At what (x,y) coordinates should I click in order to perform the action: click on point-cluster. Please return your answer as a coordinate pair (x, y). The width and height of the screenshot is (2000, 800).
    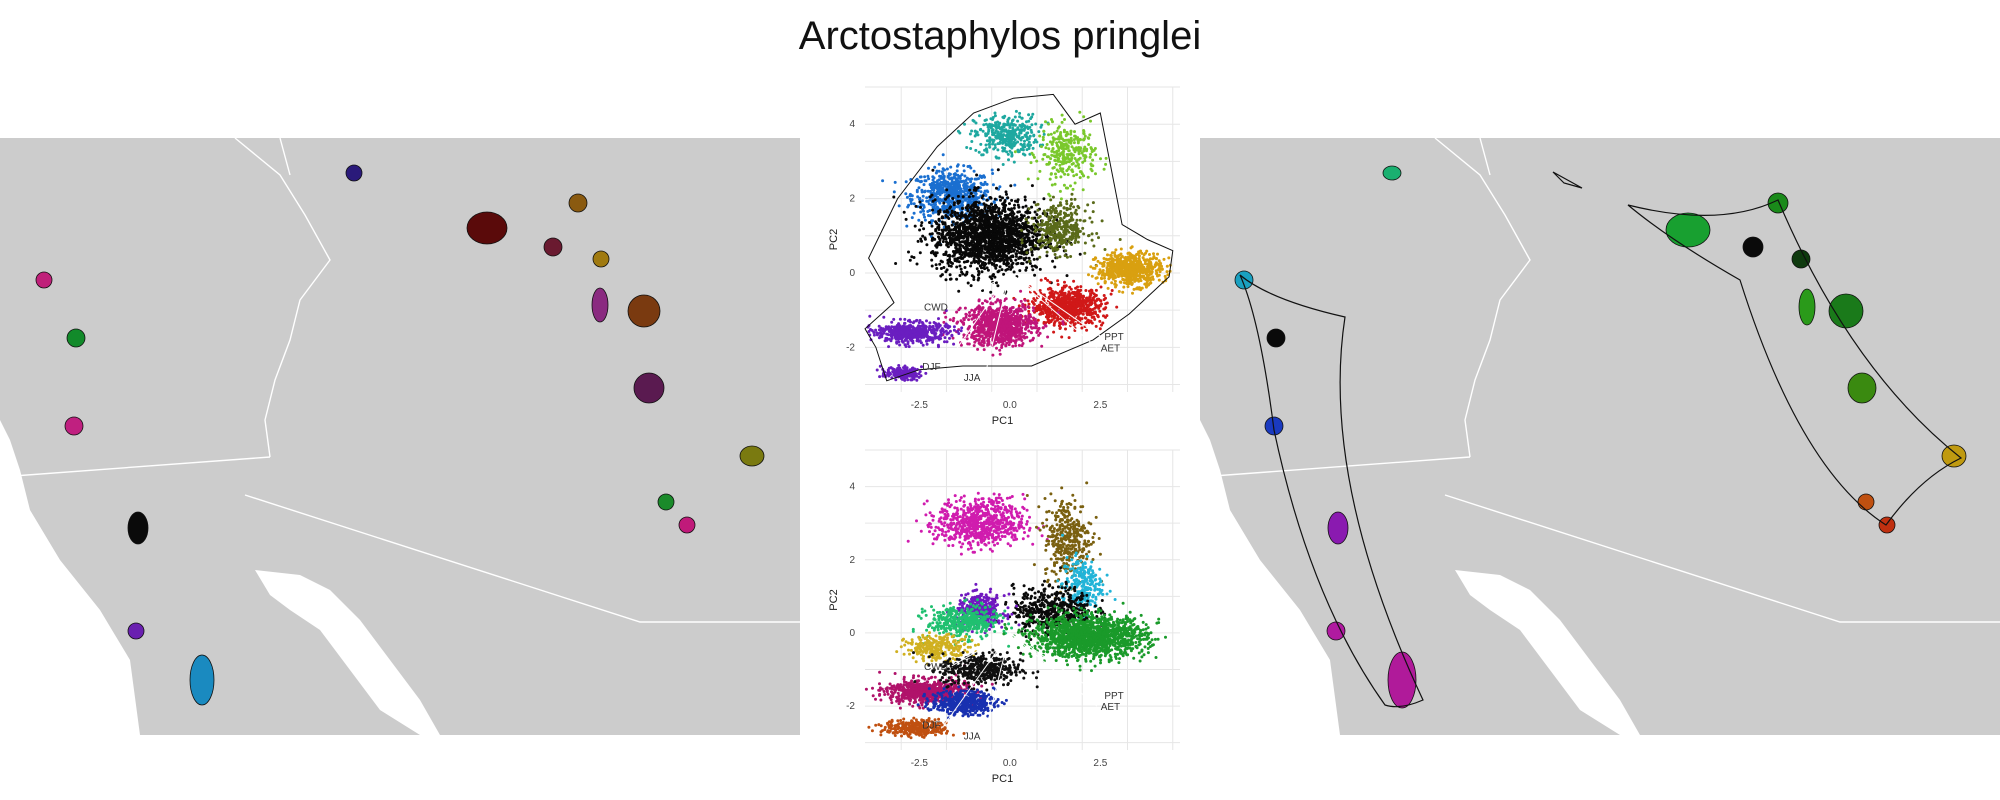
    Looking at the image, I should click on (1003, 137).